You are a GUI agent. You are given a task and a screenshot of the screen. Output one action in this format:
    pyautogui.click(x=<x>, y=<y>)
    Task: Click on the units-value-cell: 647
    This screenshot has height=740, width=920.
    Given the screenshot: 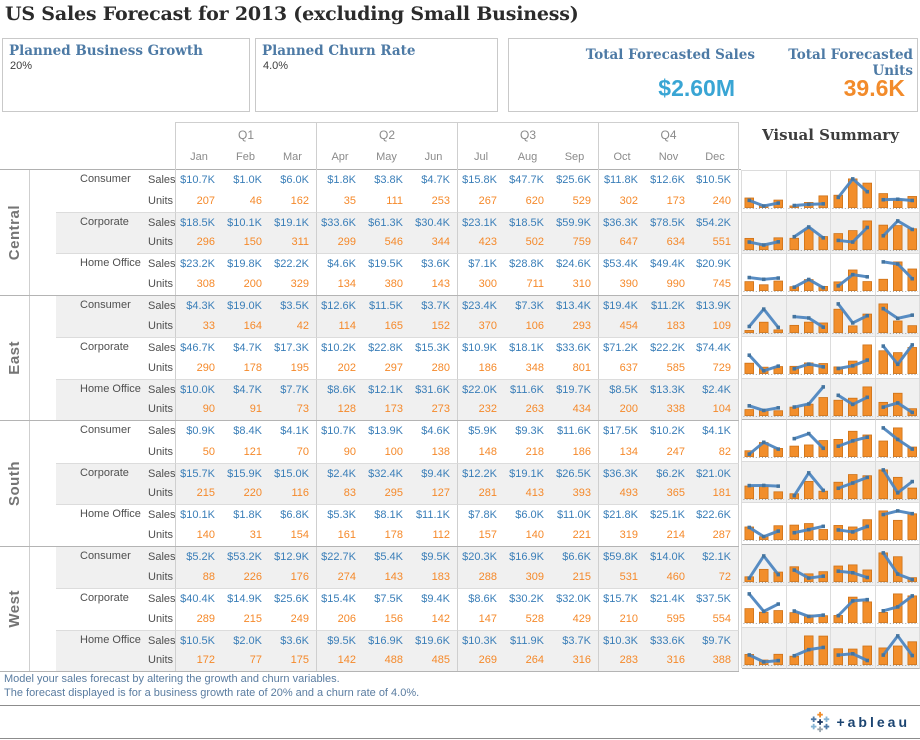 What is the action you would take?
    pyautogui.click(x=621, y=242)
    